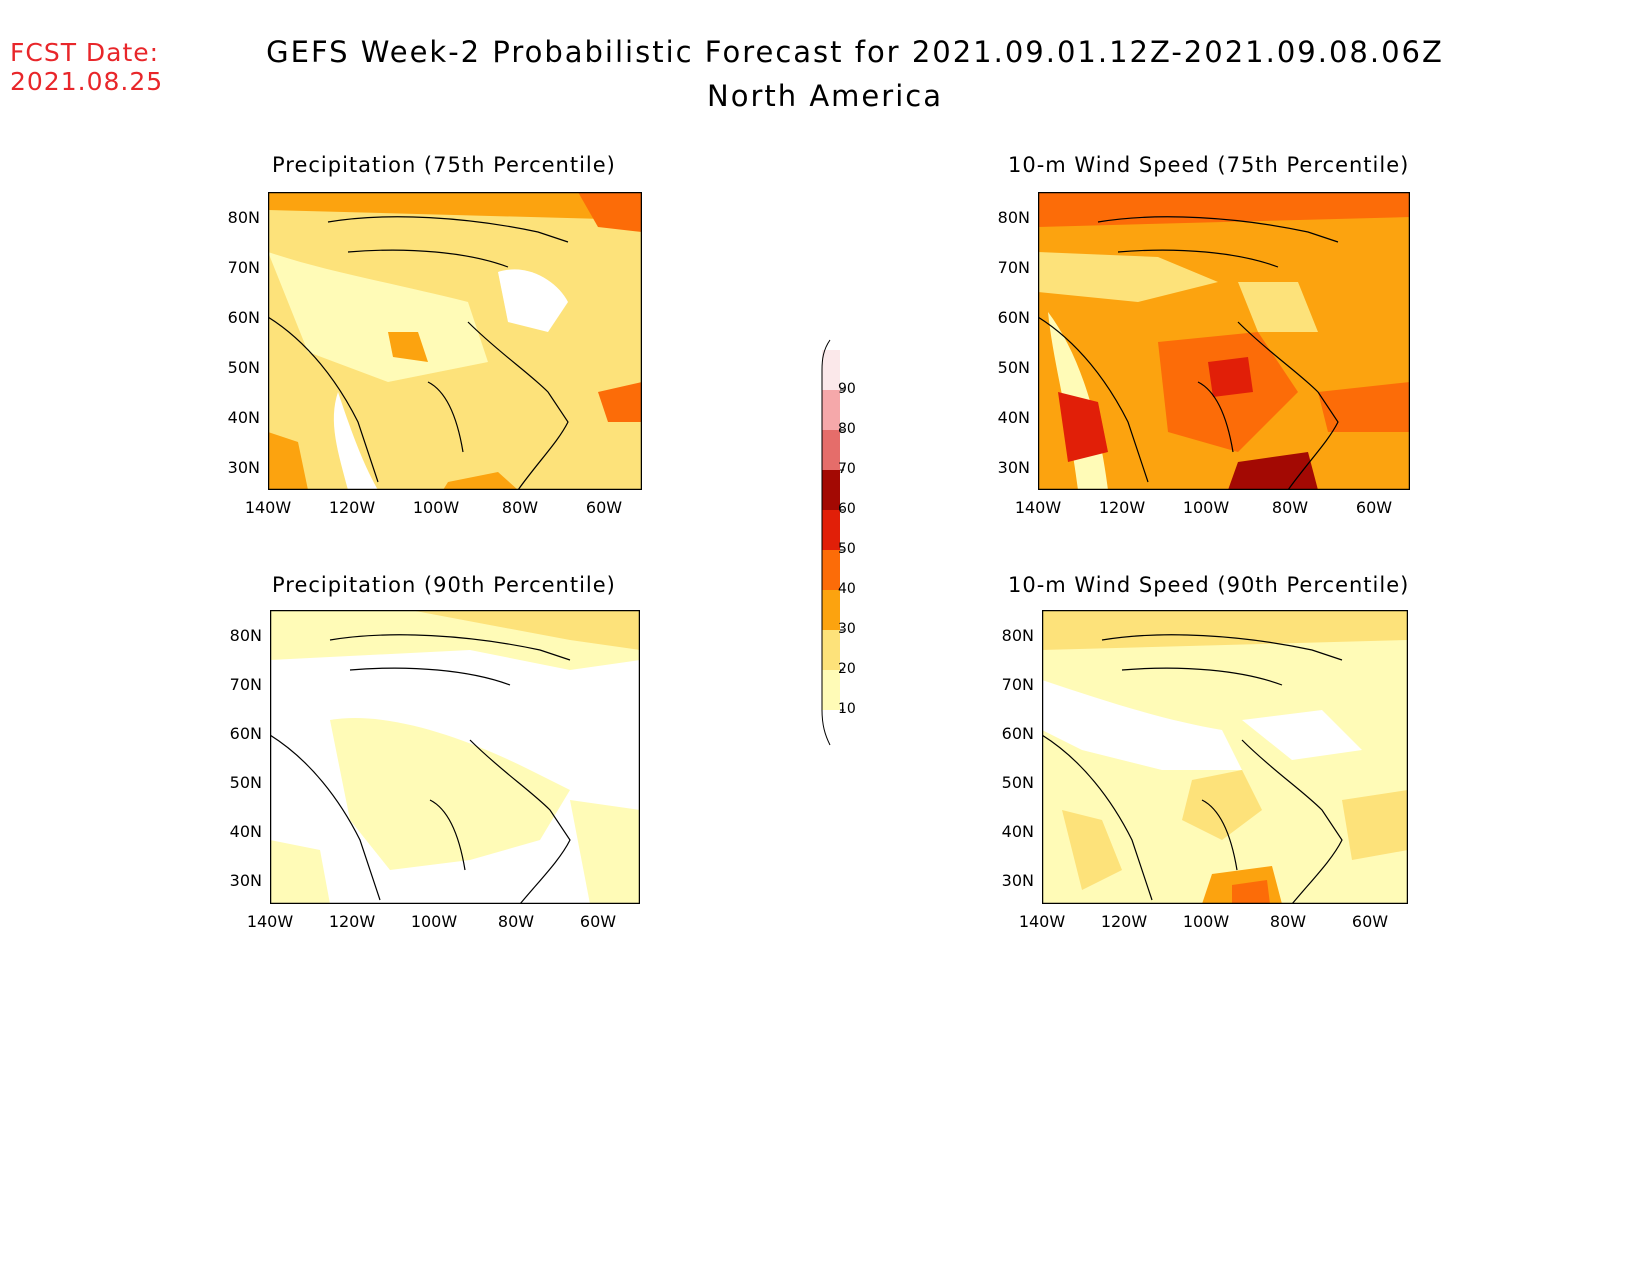 This screenshot has width=1650, height=1275. I want to click on colorbar-label: 90, so click(847, 389).